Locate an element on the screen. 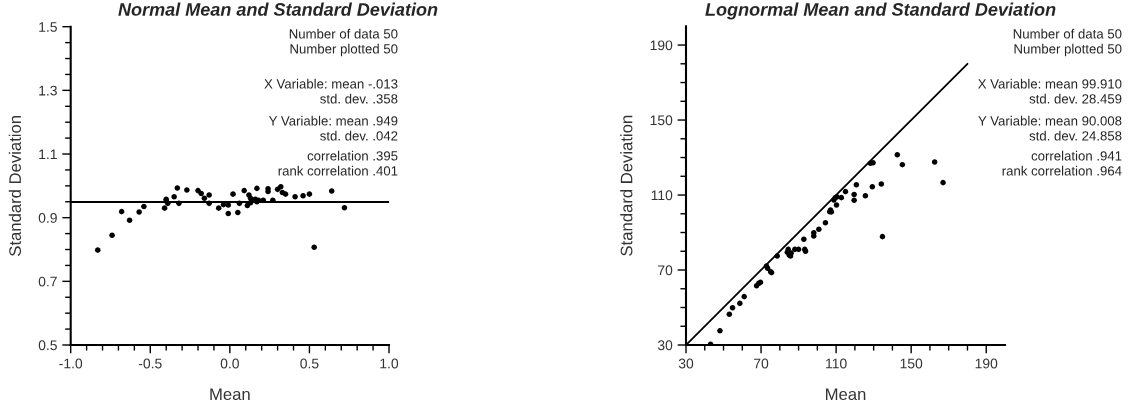 Image resolution: width=1130 pixels, height=402 pixels. y-tick-label: 1.5 is located at coordinates (48, 27).